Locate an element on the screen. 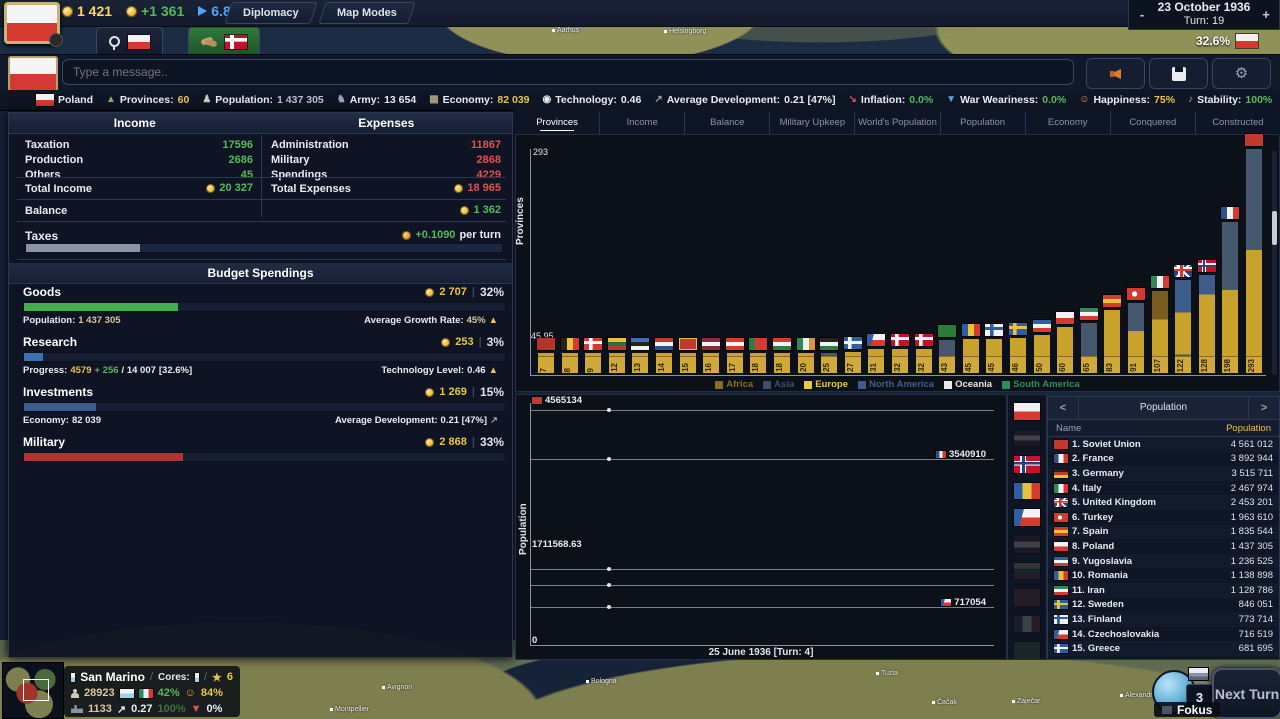 The image size is (1280, 719). bar-value: 16 is located at coordinates (709, 367).